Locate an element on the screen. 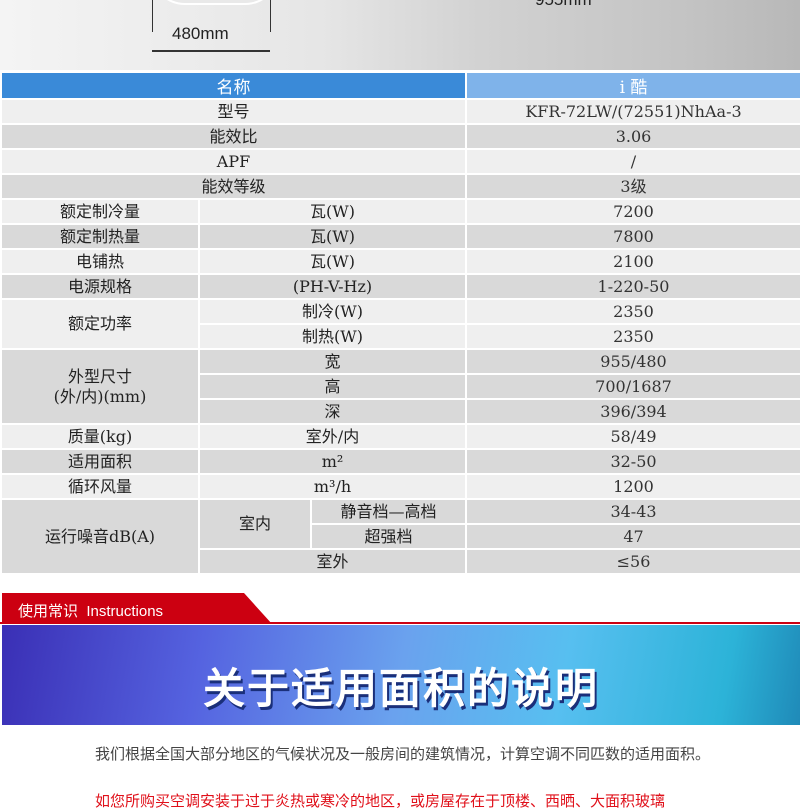 The width and height of the screenshot is (800, 811). table-row: 电源规格 (PH-V-Hz) 1-220-50 is located at coordinates (400, 286).